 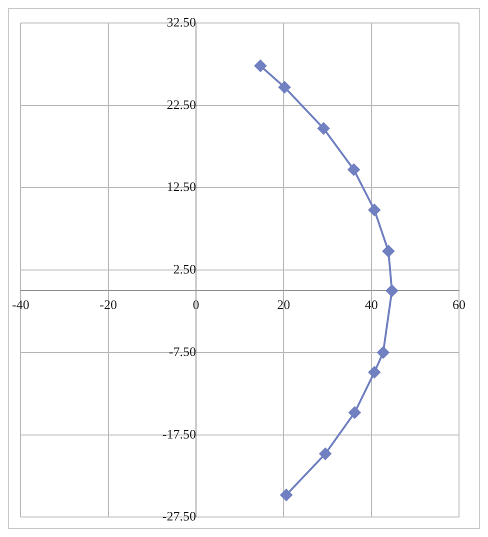 What do you see at coordinates (181, 22) in the screenshot?
I see `y-tick-label: 32.50` at bounding box center [181, 22].